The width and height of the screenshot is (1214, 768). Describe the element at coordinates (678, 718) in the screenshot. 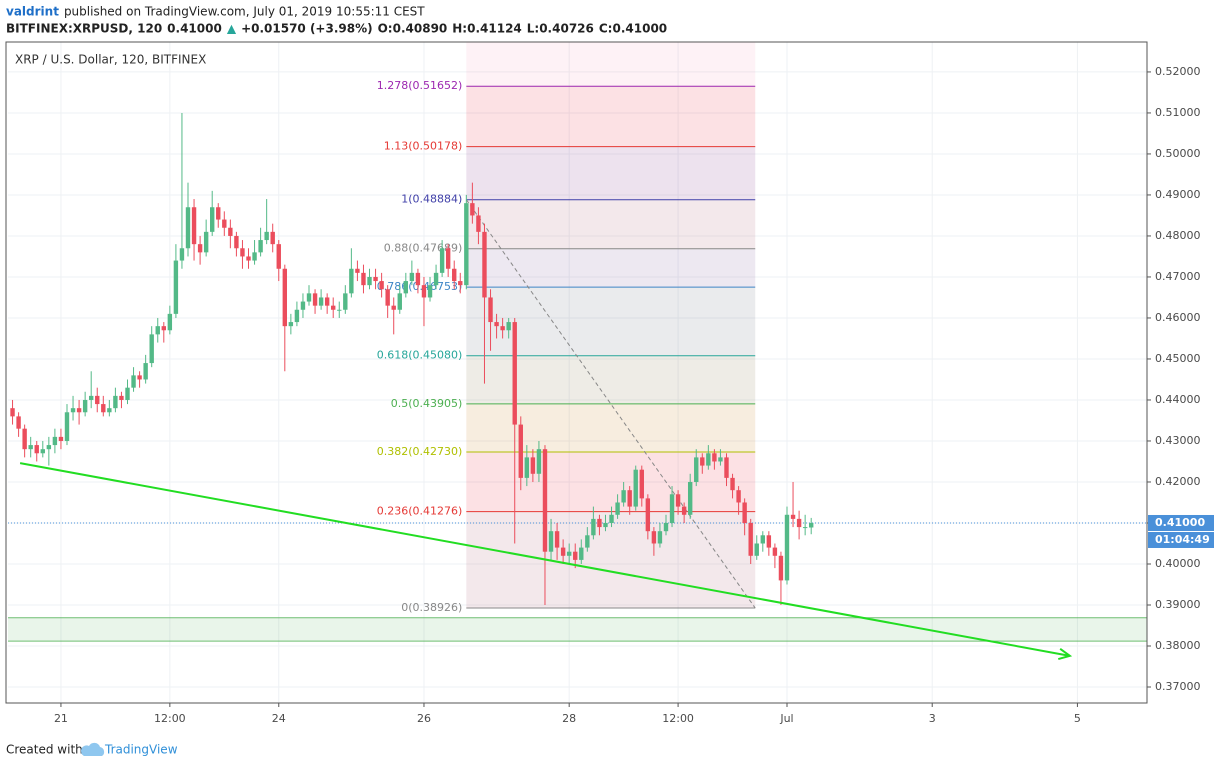

I see `x-tick-label: 12:00` at that location.